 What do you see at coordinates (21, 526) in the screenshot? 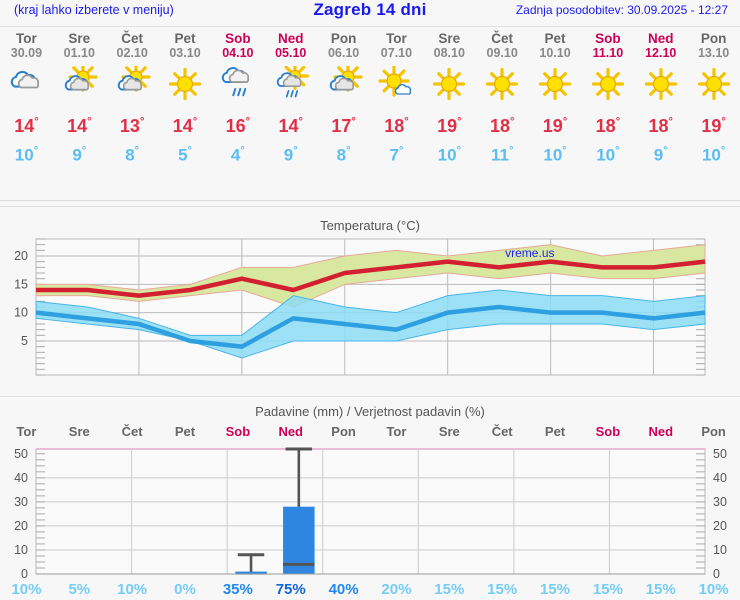
I see `svg-text: 20` at bounding box center [21, 526].